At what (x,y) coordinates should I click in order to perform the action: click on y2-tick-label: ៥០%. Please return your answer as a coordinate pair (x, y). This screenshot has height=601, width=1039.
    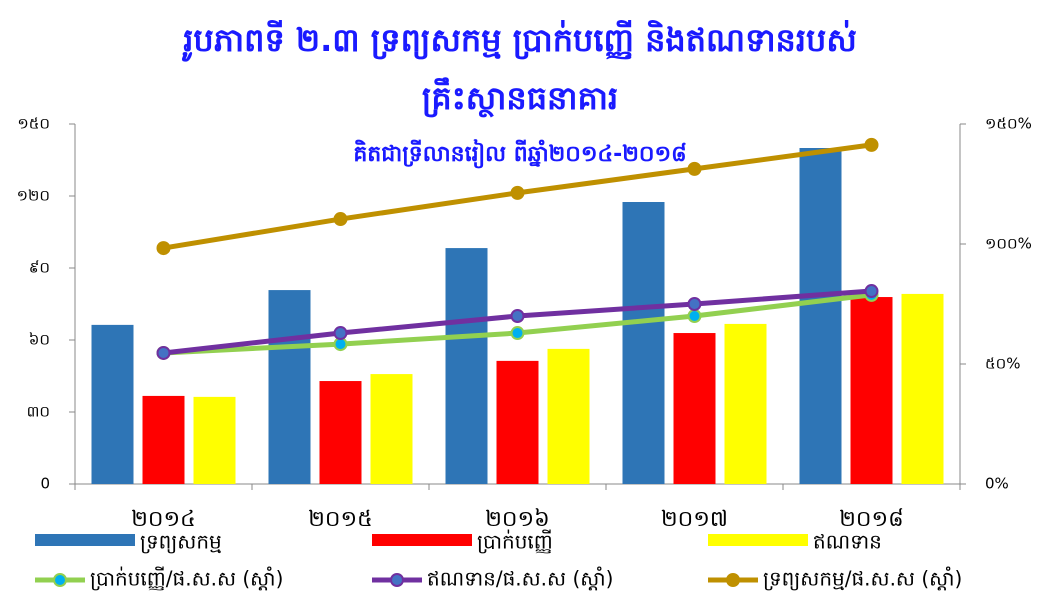
    Looking at the image, I should click on (1003, 364).